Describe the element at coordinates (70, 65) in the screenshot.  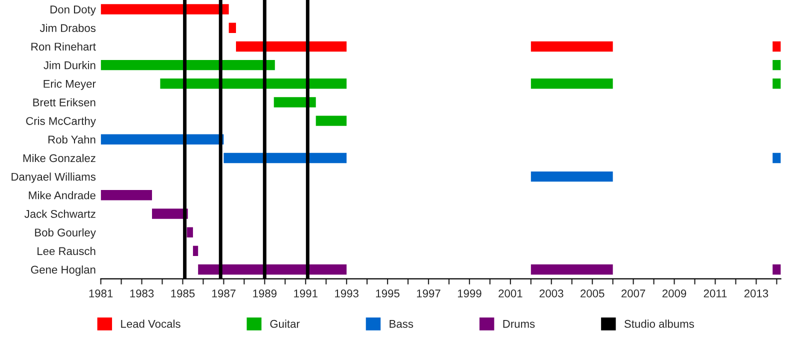
I see `y-tick-label: Jim Durkin` at that location.